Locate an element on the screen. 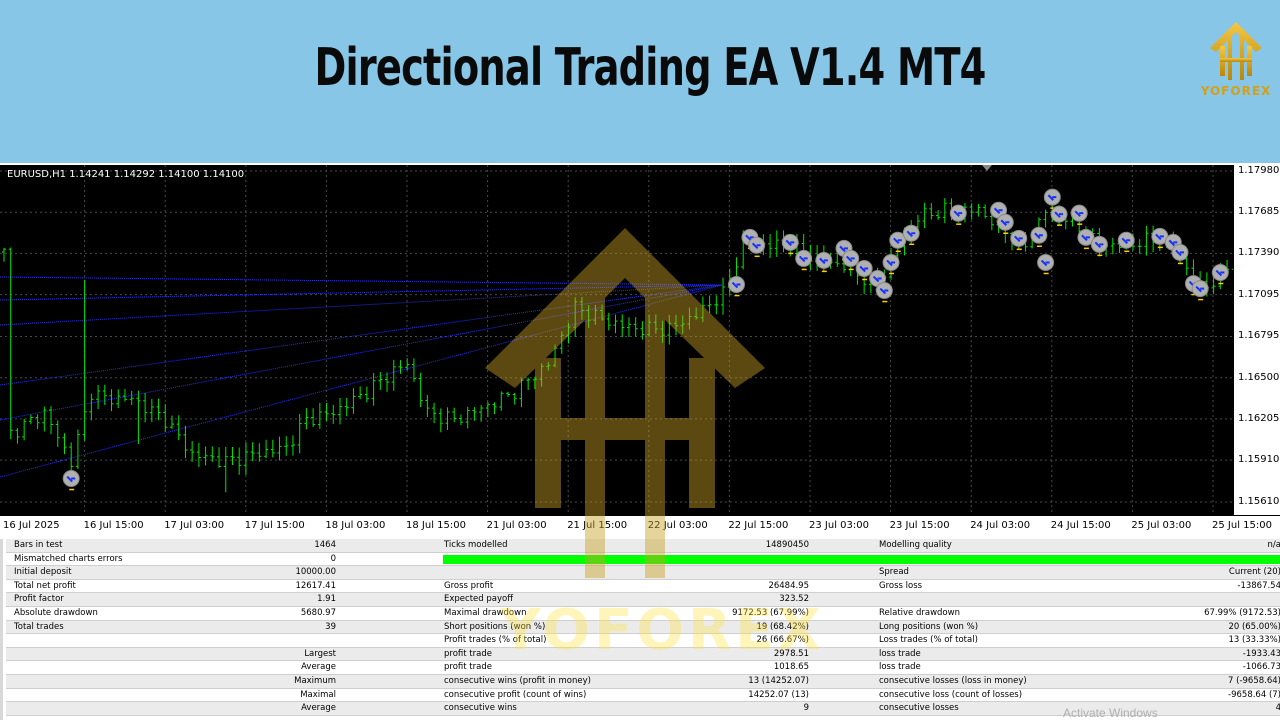  price-tick: 1.16795 is located at coordinates (1259, 336).